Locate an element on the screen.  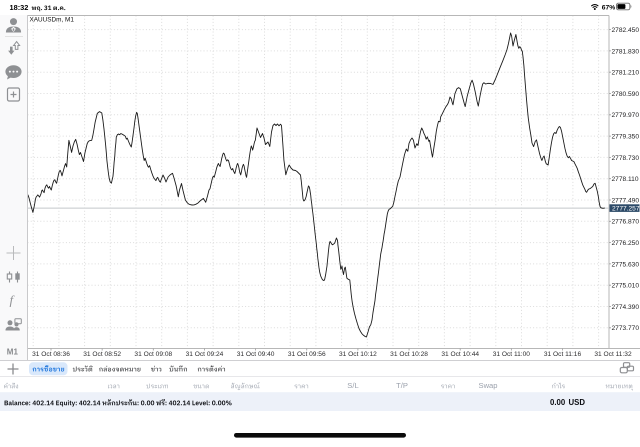
svg-text: 31 Oct 09:08 is located at coordinates (153, 354).